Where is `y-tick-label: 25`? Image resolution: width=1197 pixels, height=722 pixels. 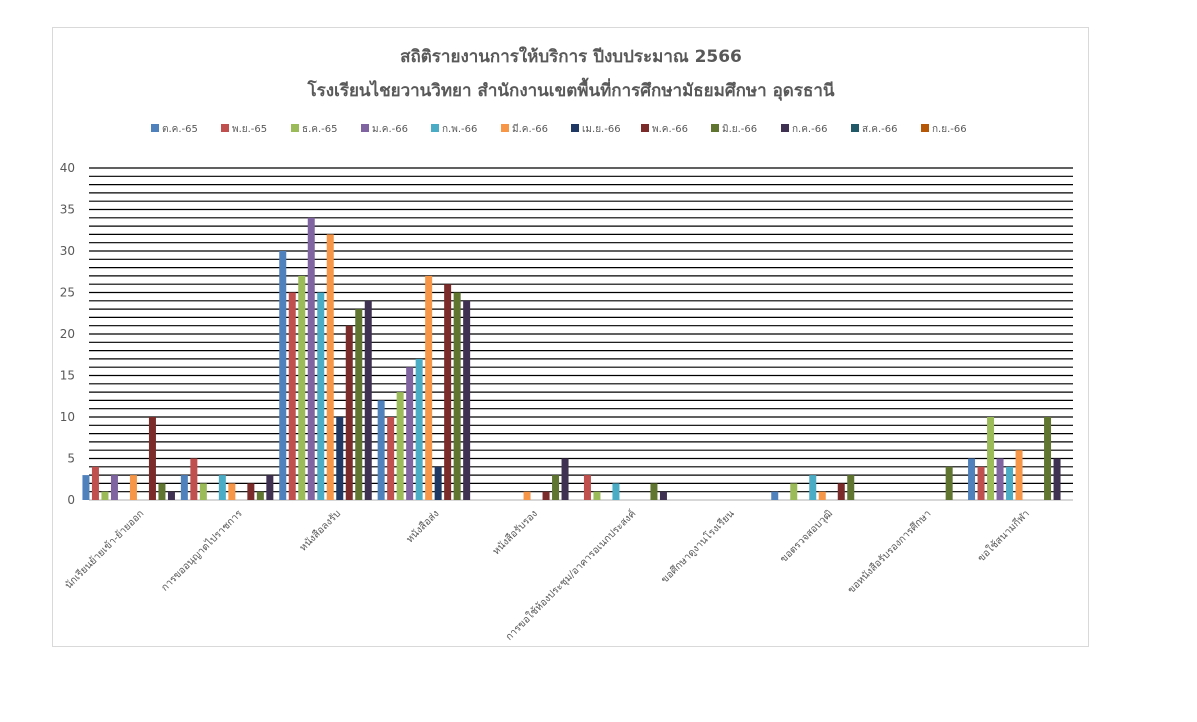
y-tick-label: 25 is located at coordinates (67, 293).